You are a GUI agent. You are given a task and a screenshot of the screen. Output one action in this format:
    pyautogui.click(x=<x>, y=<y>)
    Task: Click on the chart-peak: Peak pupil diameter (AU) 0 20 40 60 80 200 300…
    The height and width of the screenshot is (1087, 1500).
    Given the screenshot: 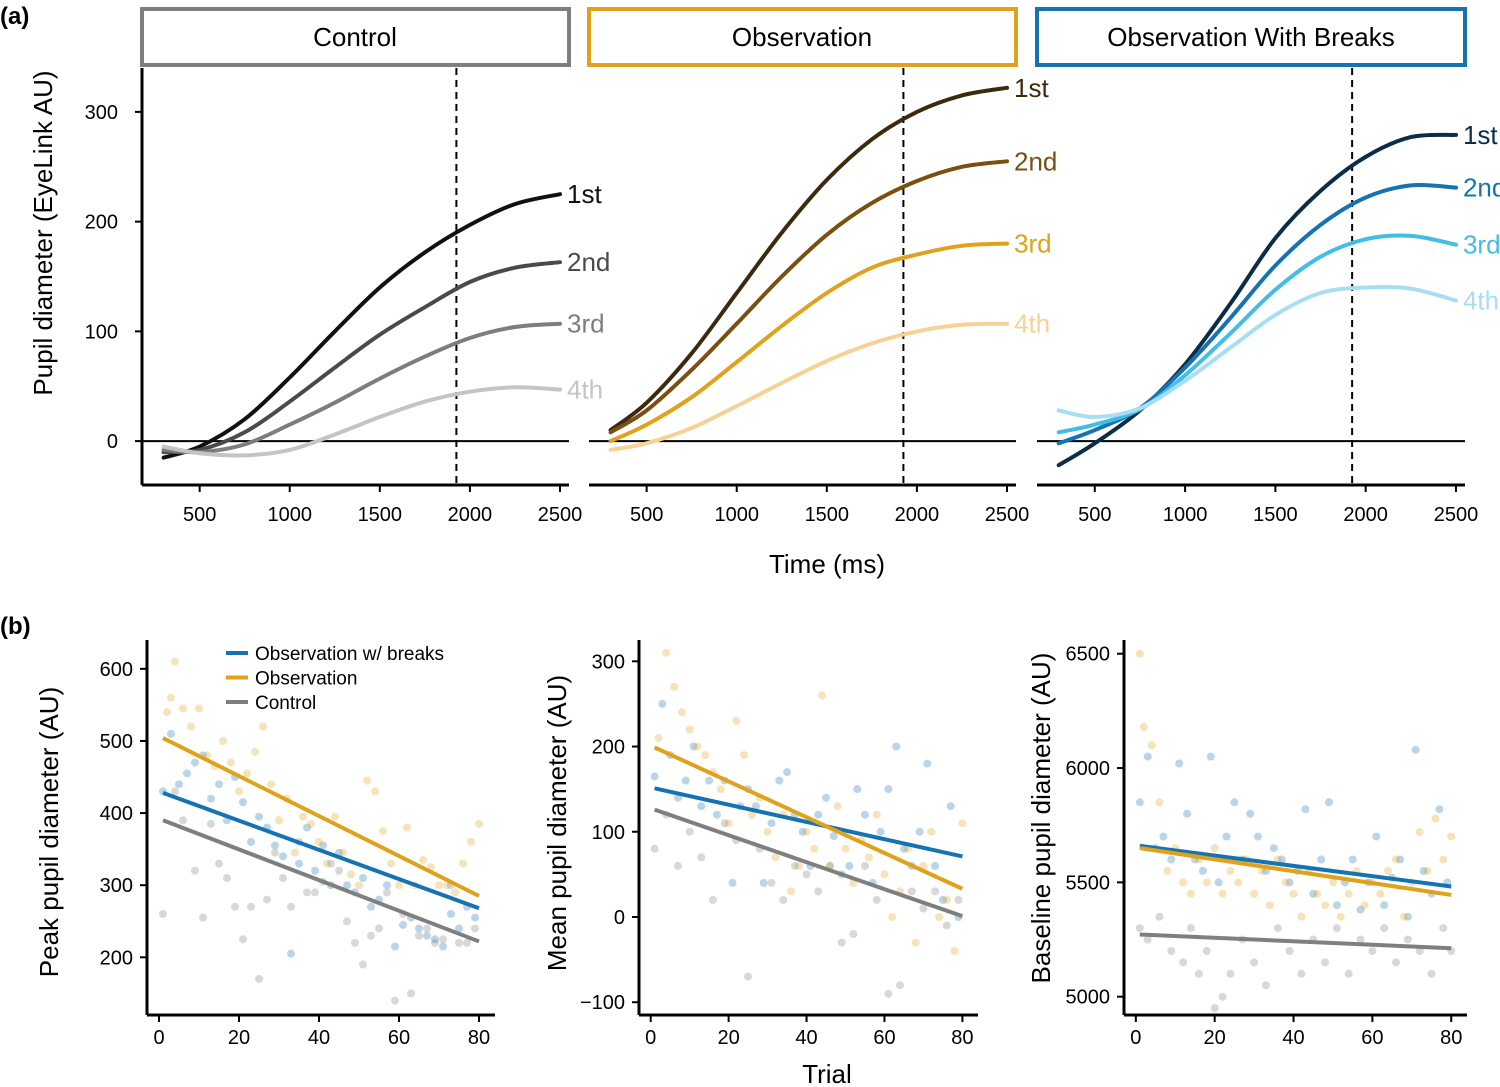 What is the action you would take?
    pyautogui.click(x=264, y=844)
    